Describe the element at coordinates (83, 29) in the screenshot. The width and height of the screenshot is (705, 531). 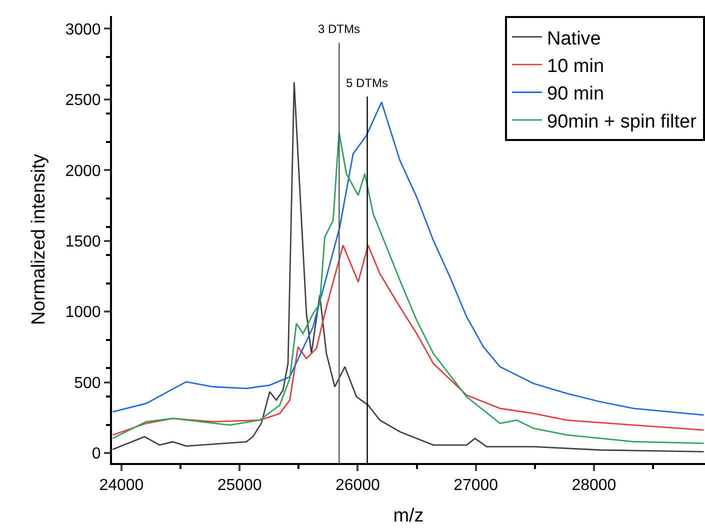
I see `y-tick-label: 3000` at that location.